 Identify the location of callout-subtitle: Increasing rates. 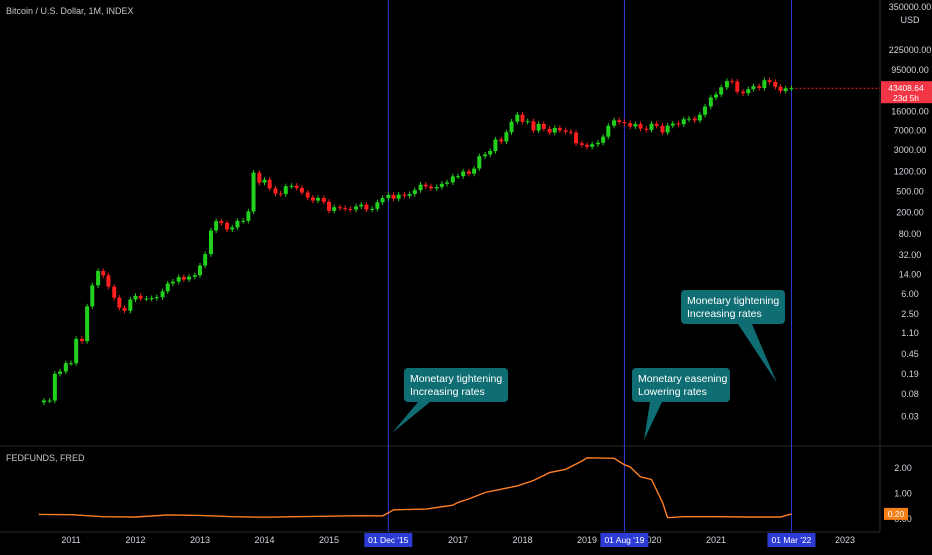
(447, 392).